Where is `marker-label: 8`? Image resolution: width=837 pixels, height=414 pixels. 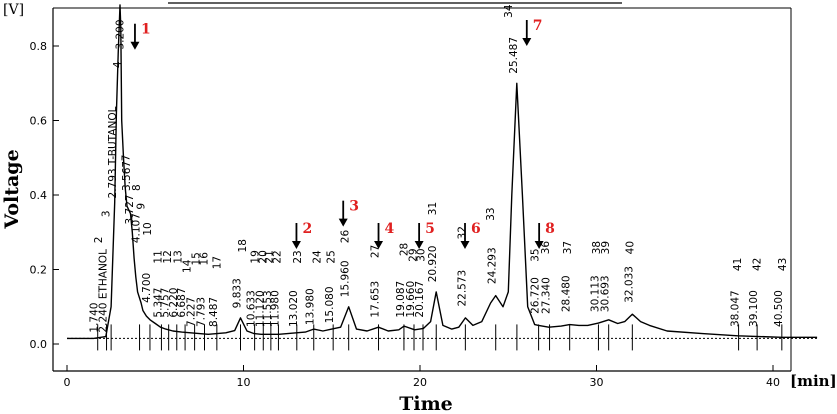
marker-label: 8 is located at coordinates (550, 229).